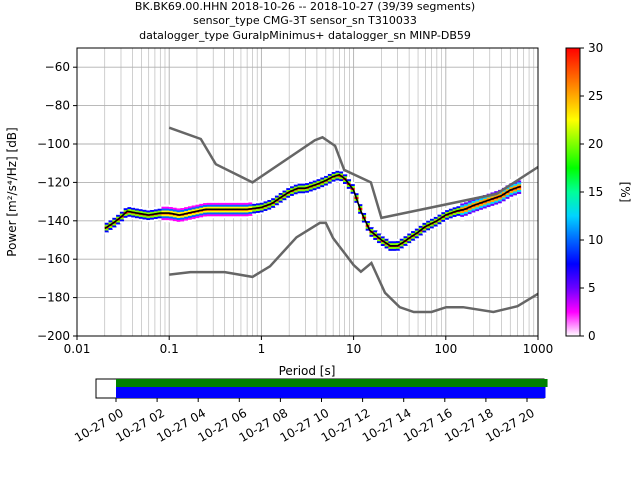 This screenshot has width=640, height=480. Describe the element at coordinates (77, 349) in the screenshot. I see `x-tick-label: 0.01` at that location.